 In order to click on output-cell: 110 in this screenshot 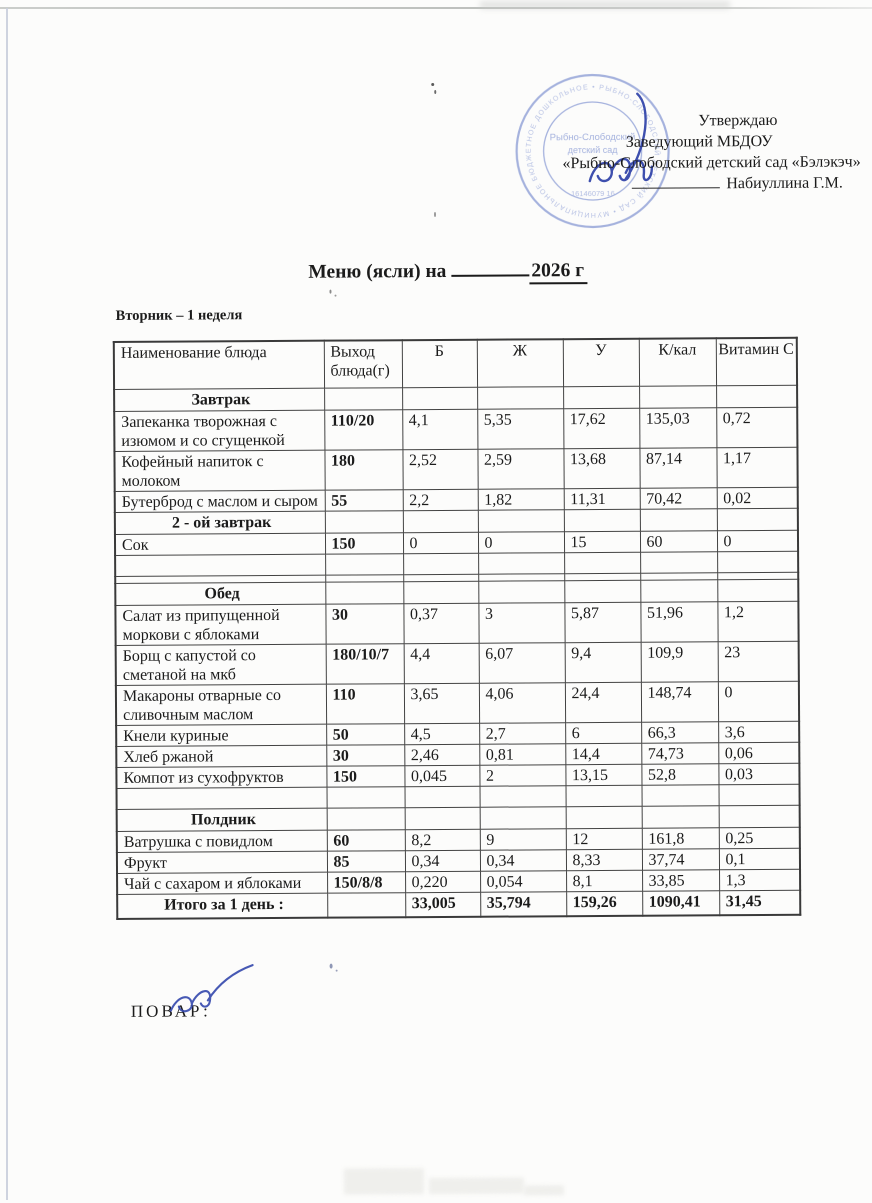, I will do `click(365, 703)`.